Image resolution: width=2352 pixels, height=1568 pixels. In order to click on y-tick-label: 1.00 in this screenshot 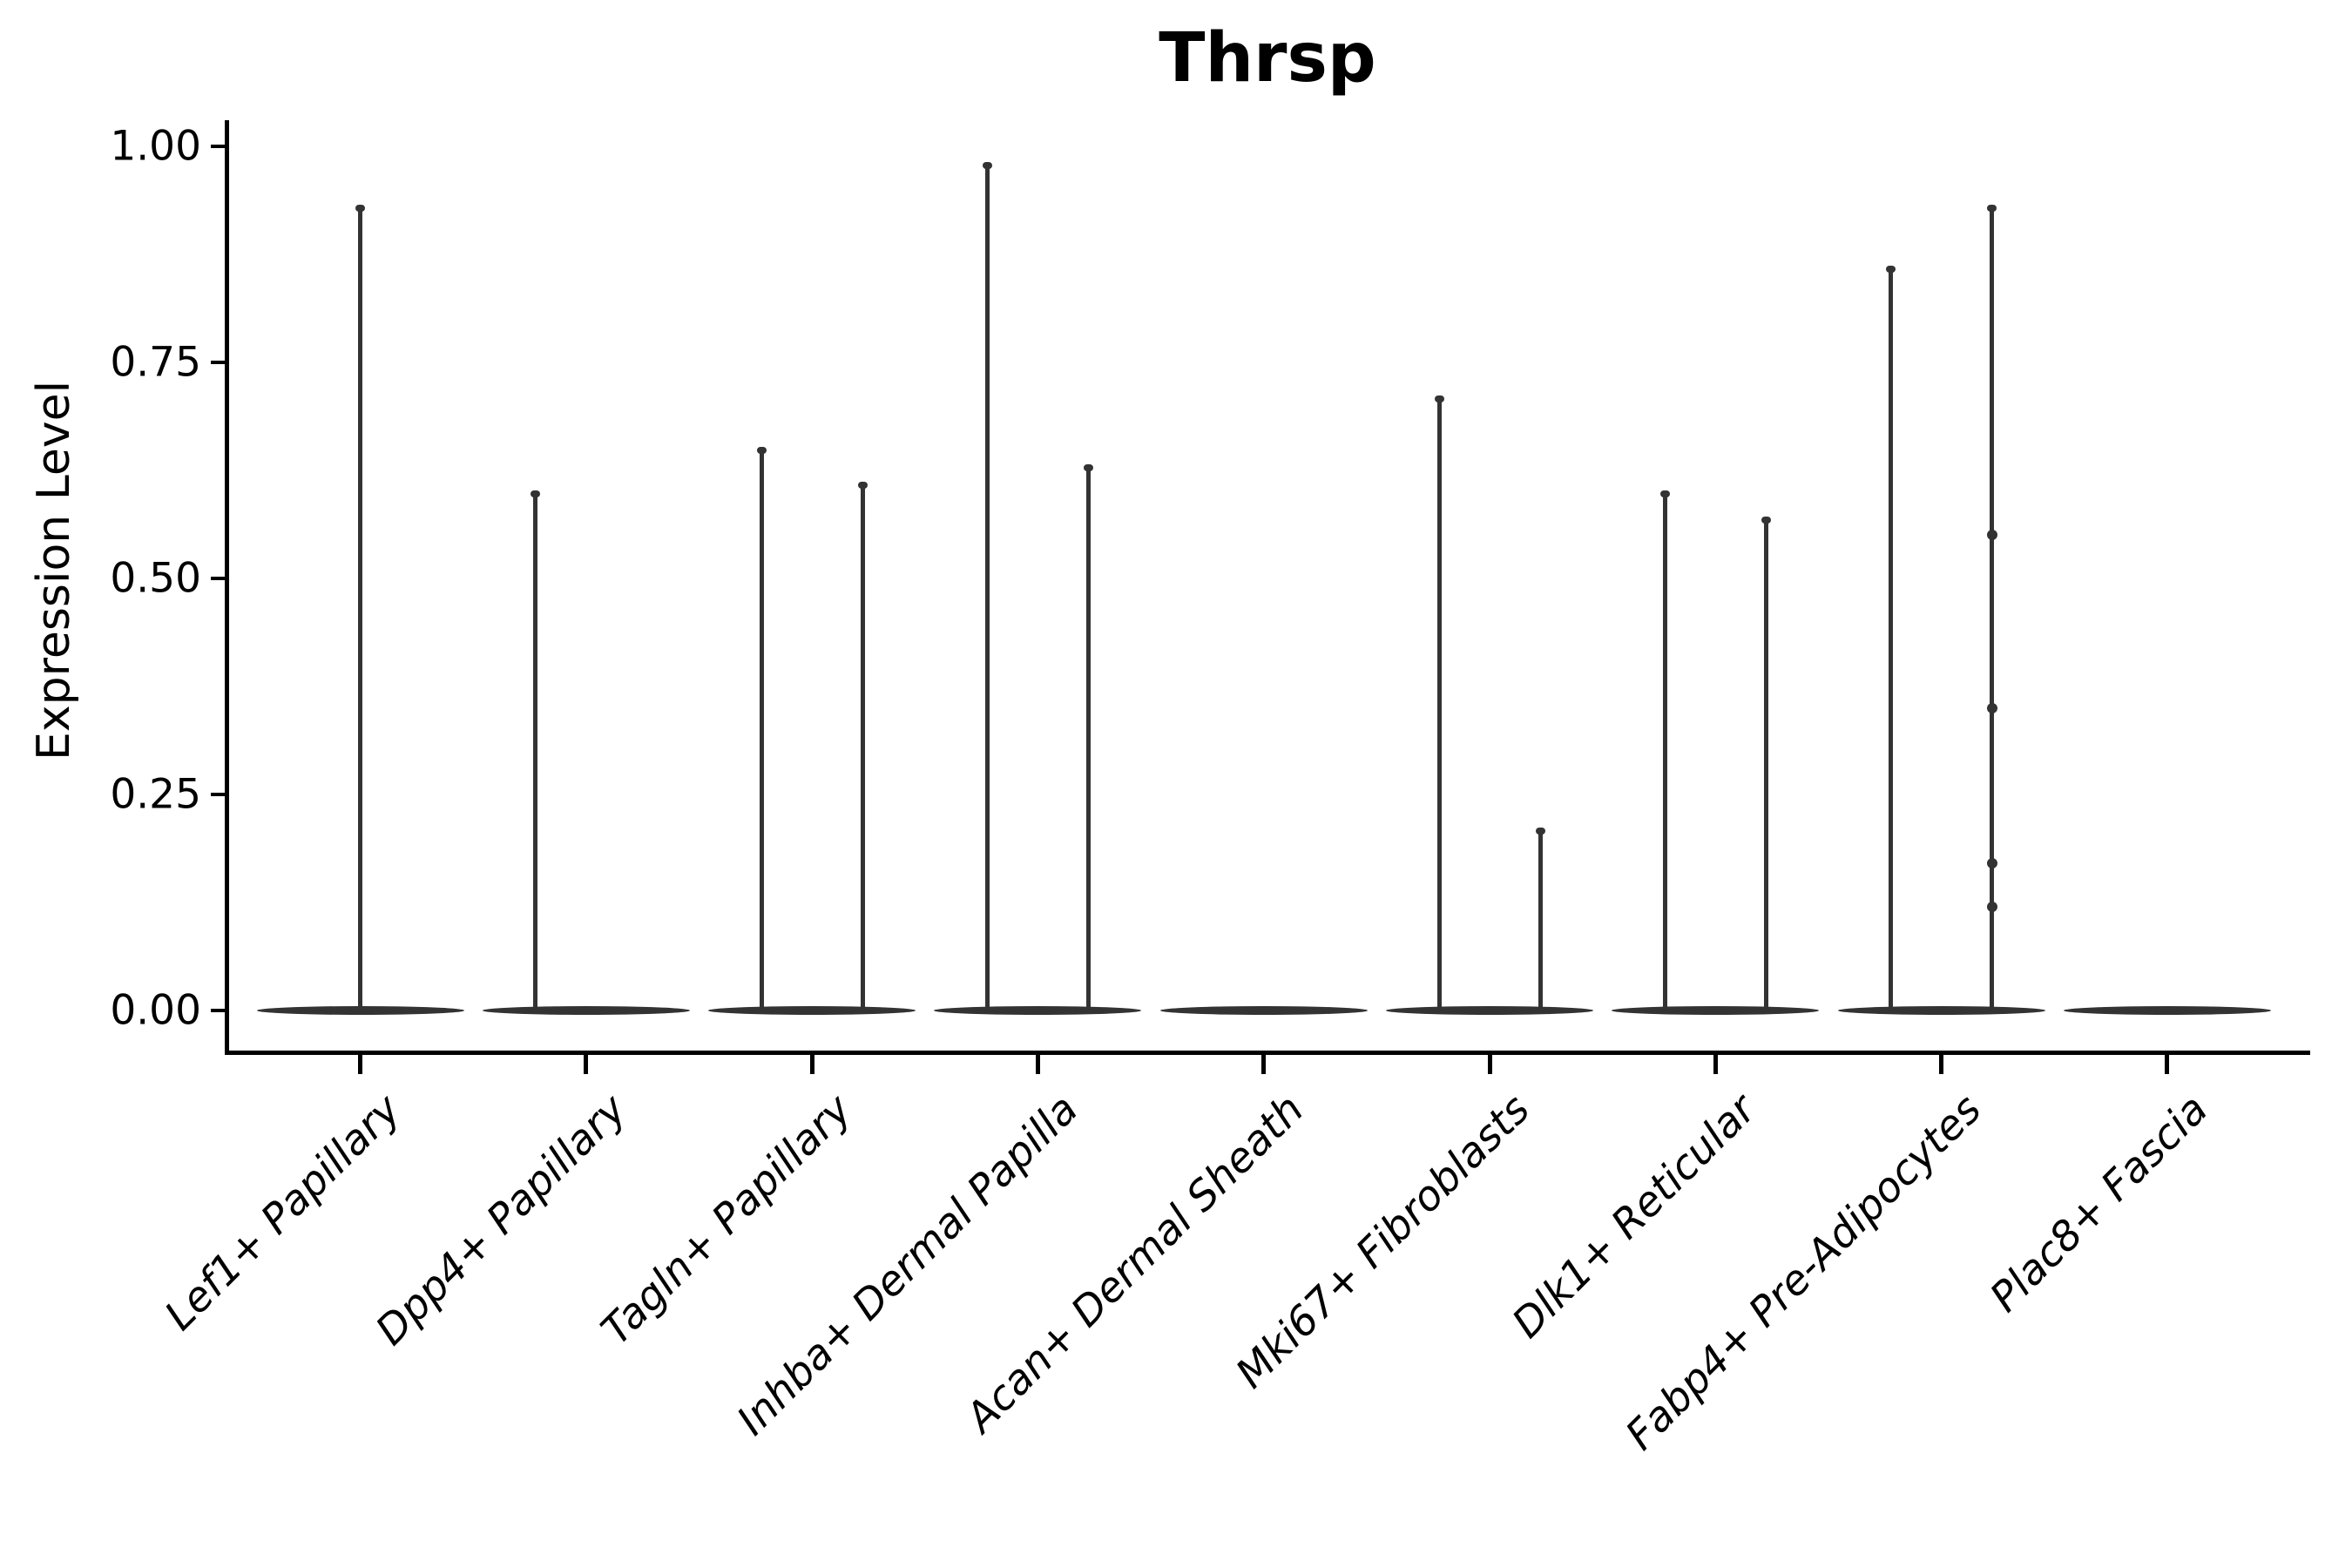, I will do `click(155, 146)`.